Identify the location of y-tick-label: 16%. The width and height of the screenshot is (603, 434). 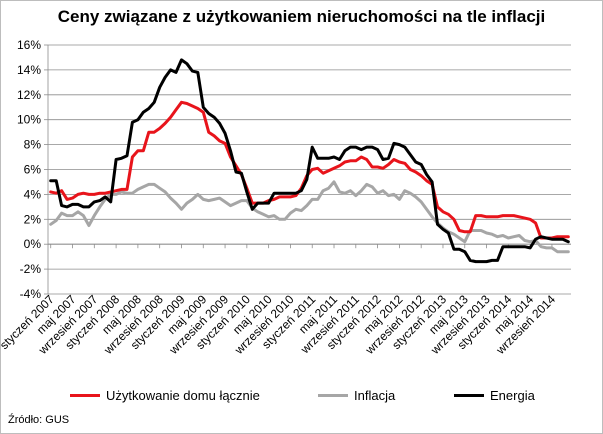
(29, 45).